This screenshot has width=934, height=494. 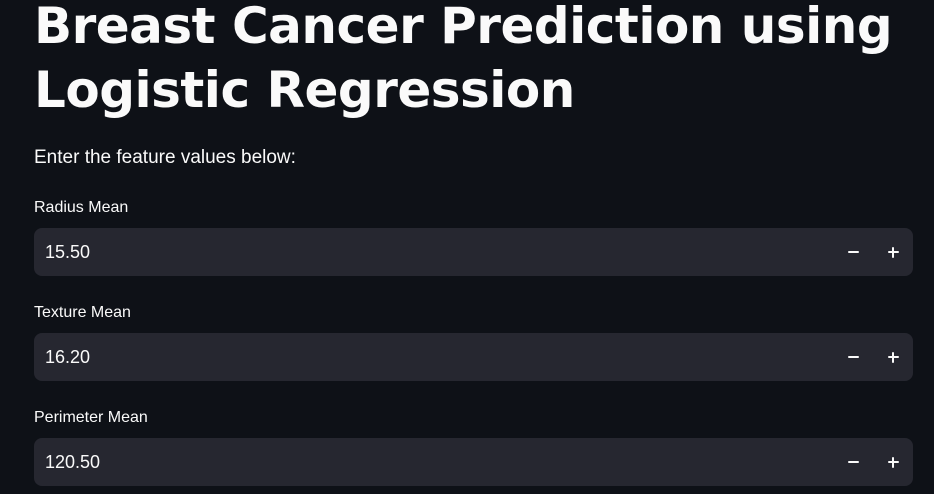 I want to click on perimeter-mean-input-box, so click(x=473, y=462).